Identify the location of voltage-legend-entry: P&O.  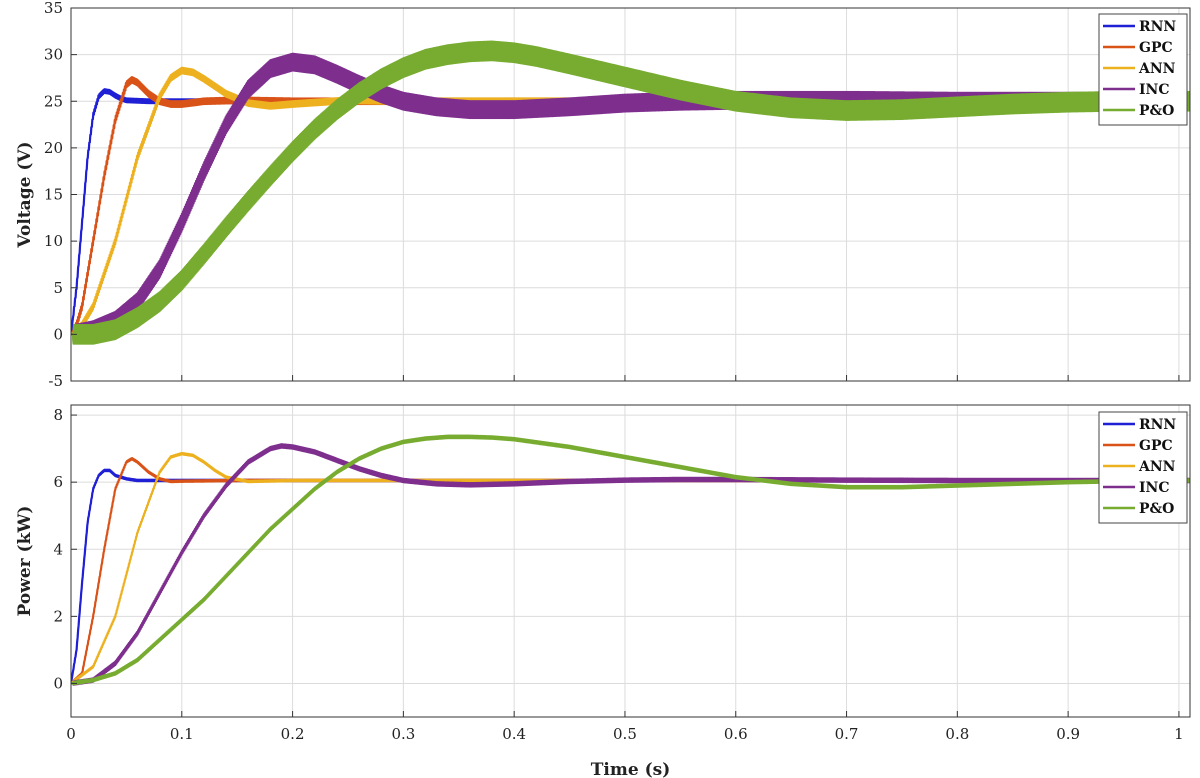
(1156, 111).